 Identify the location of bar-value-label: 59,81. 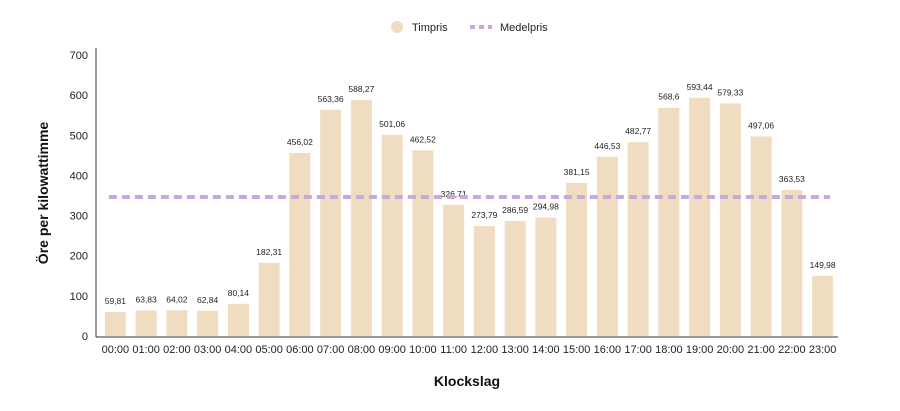
(116, 301).